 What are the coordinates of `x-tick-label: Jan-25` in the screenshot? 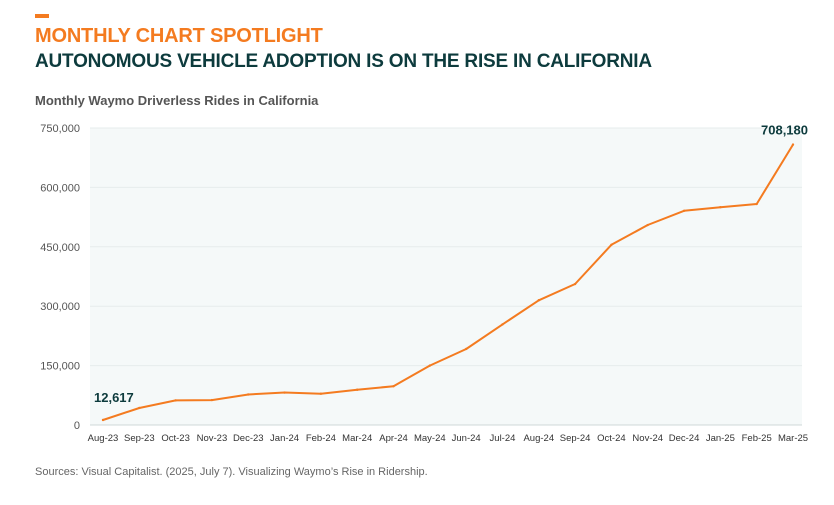 It's located at (720, 438).